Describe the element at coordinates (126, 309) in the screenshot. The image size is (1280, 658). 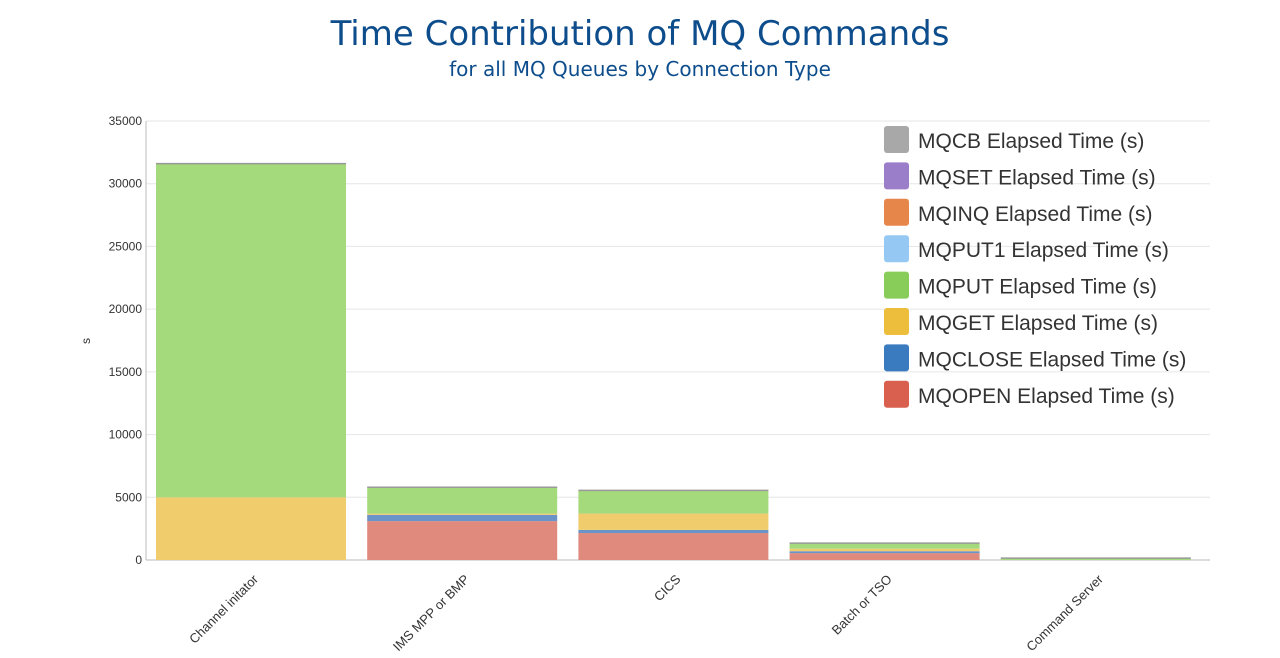
I see `y-tick-label: 20000` at that location.